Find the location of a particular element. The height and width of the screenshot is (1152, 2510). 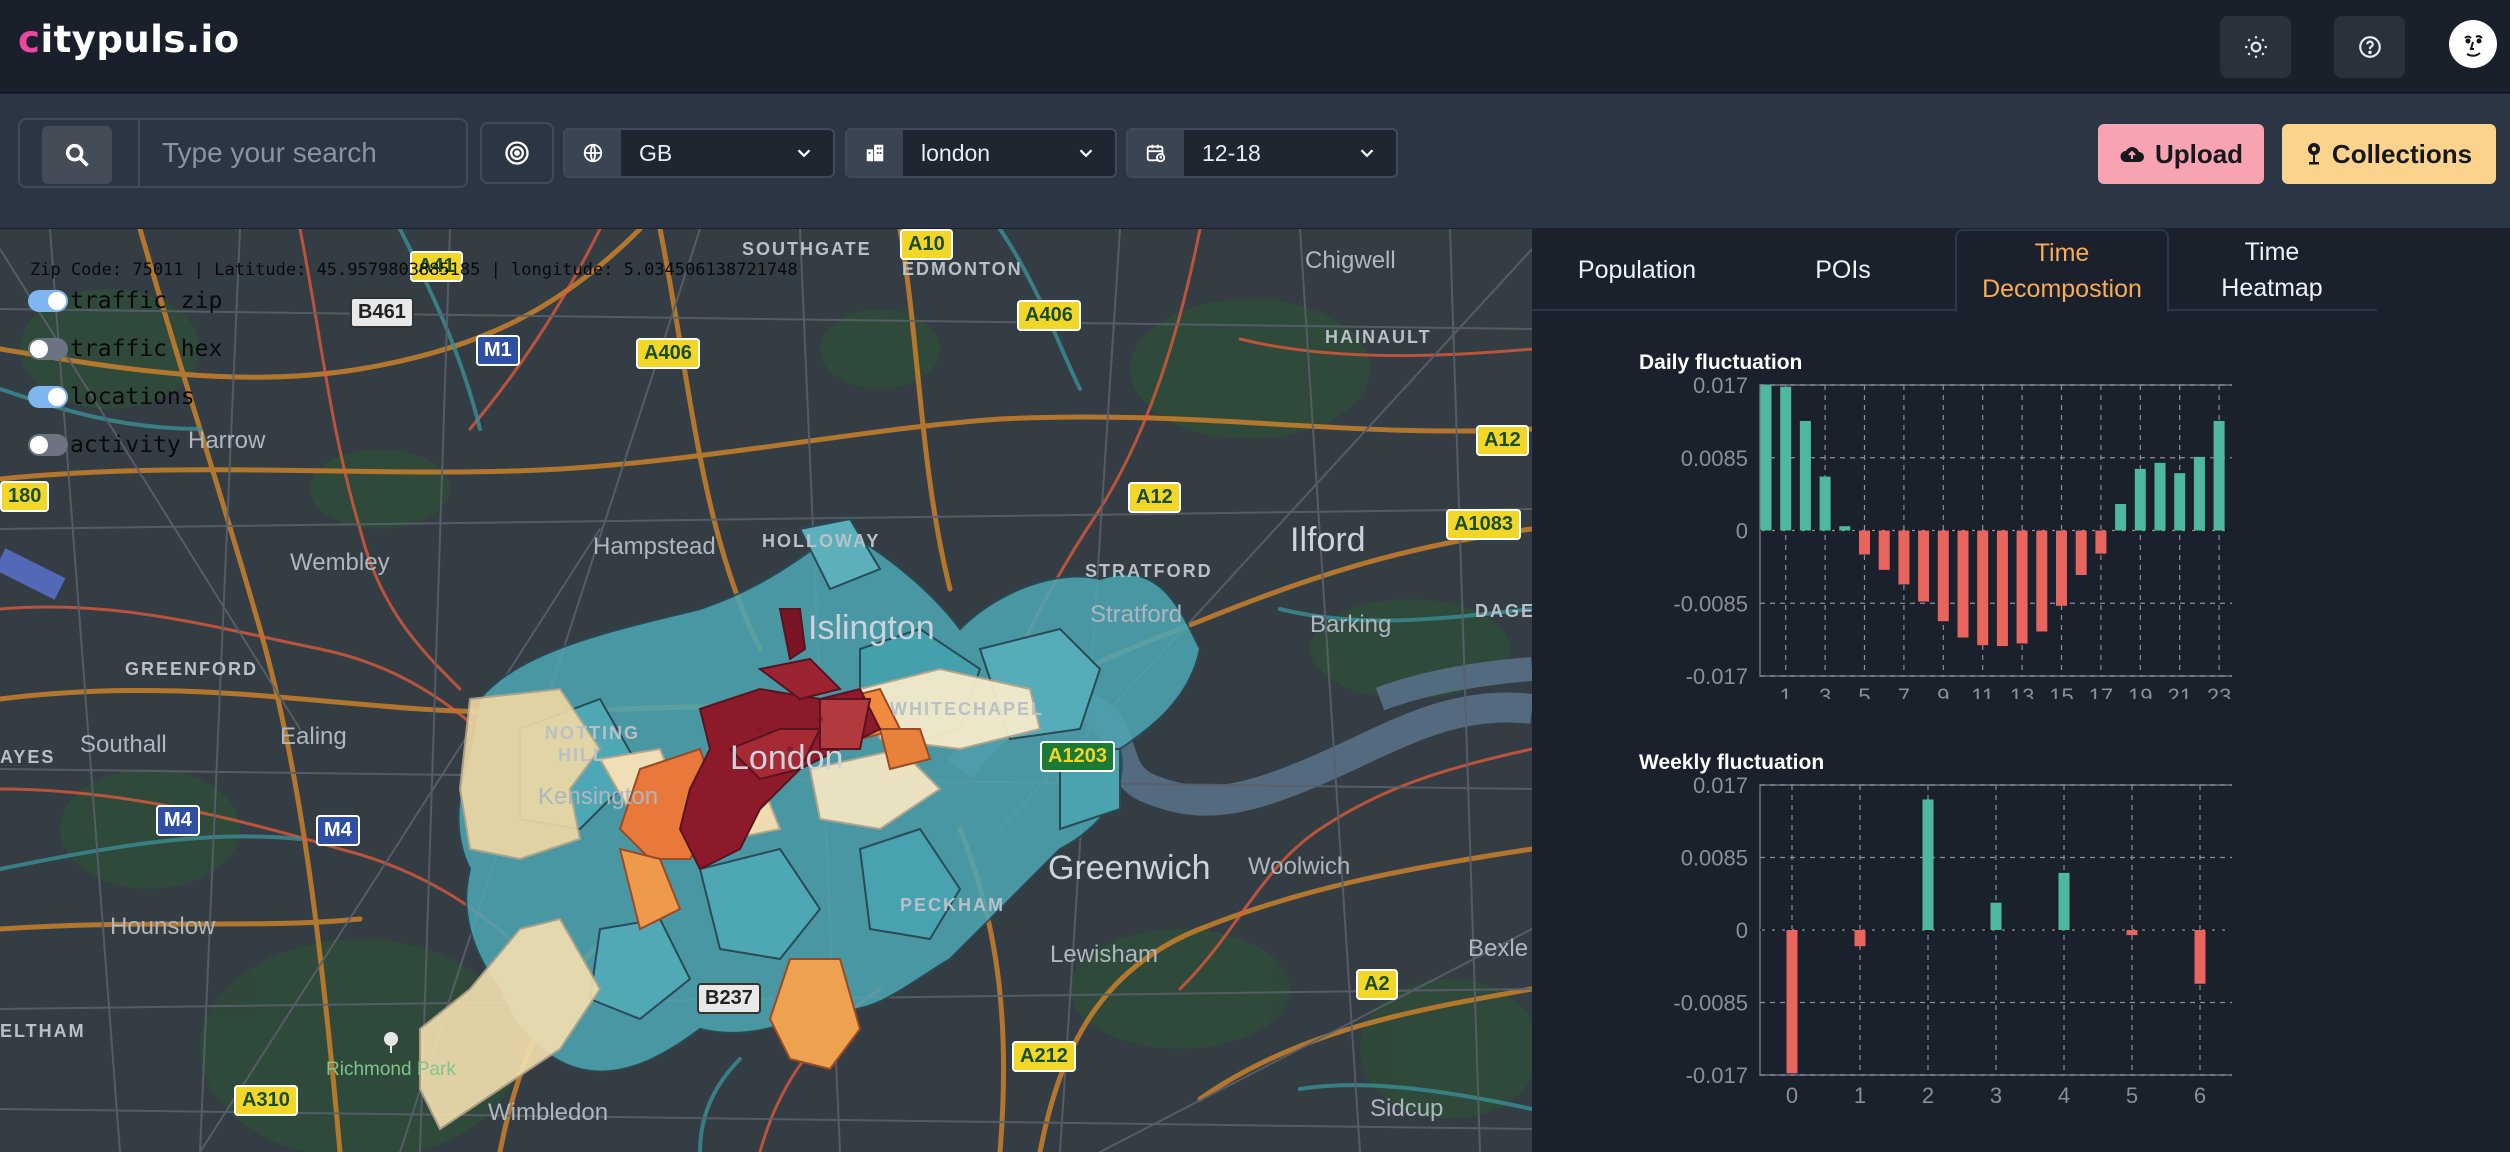

y-tick-label: -0.017 is located at coordinates (1717, 1075).